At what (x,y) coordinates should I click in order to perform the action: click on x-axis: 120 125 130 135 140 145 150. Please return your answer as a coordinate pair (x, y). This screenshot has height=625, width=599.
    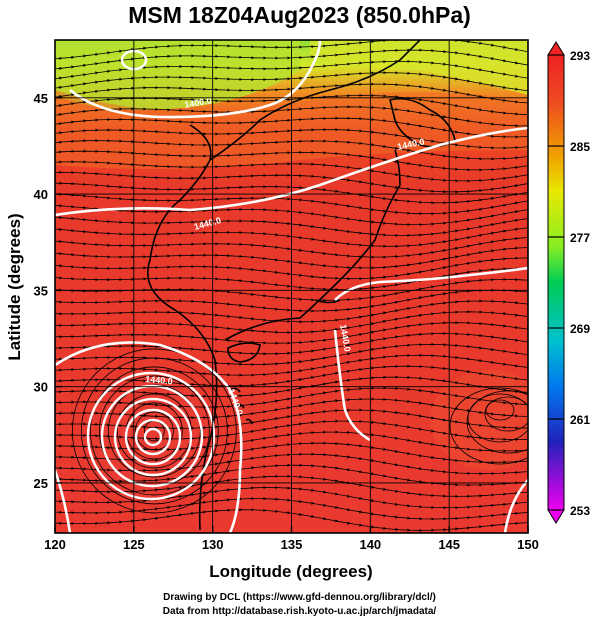
    Looking at the image, I should click on (291, 539).